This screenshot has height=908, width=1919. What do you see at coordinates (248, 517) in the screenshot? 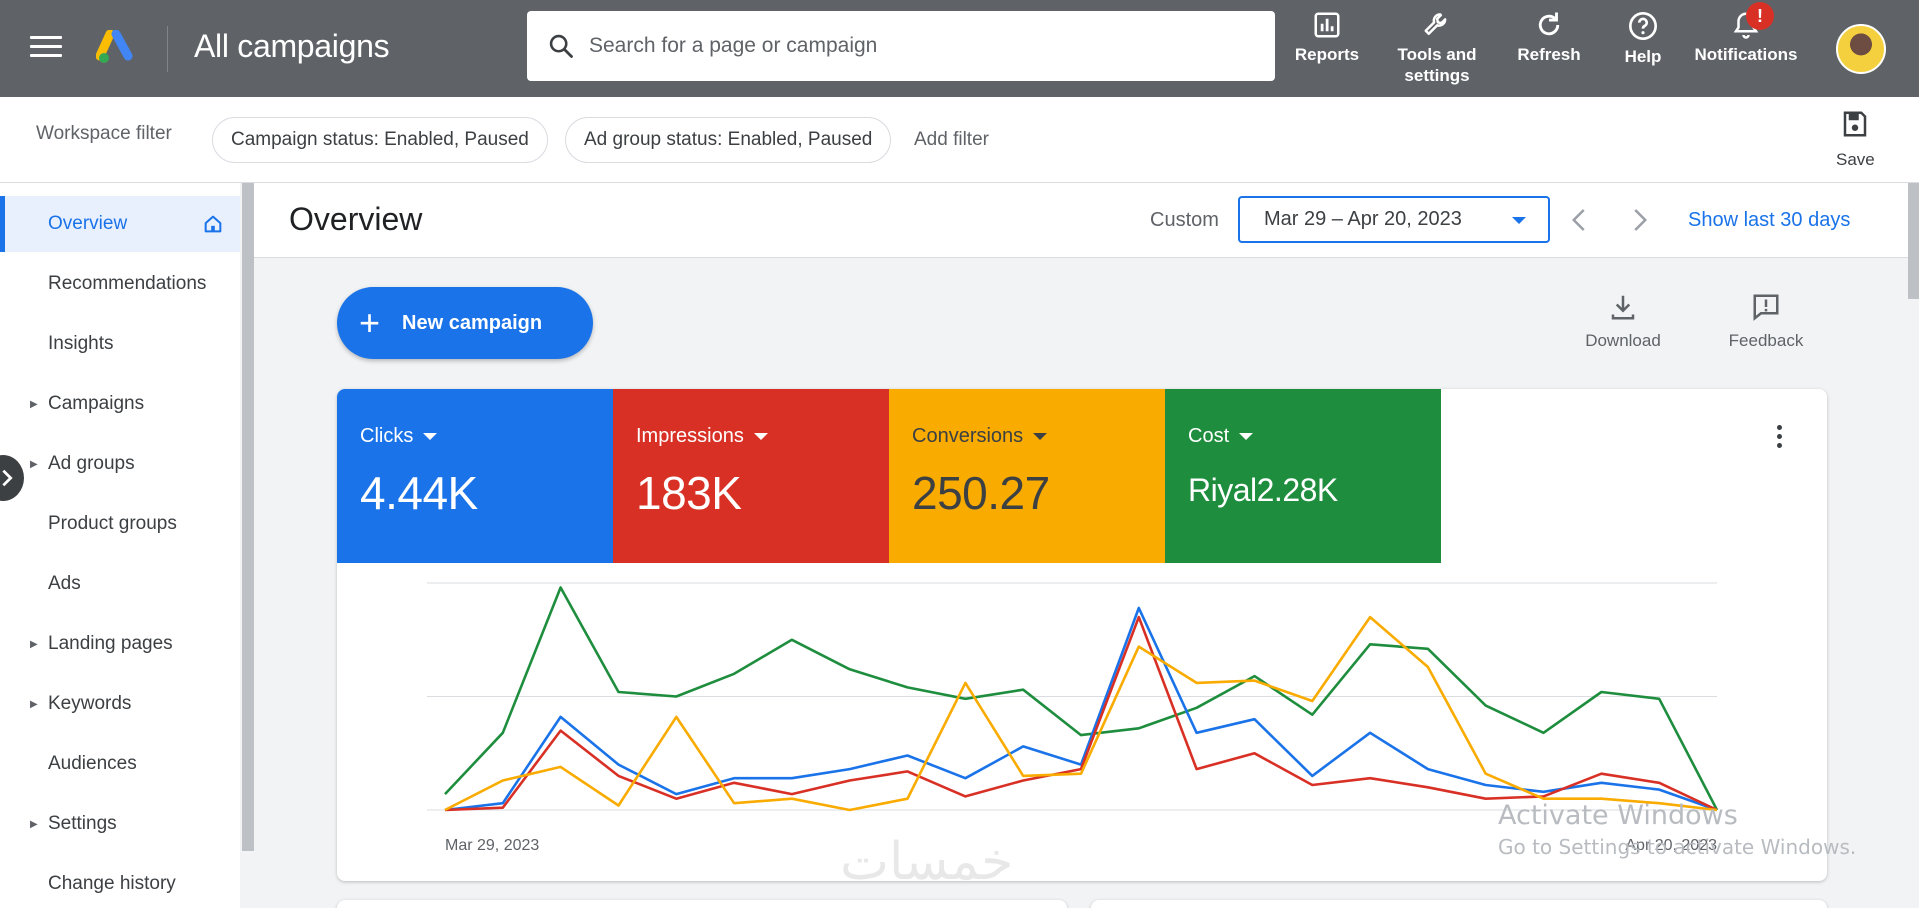
I see `sidebar-scrollbar` at bounding box center [248, 517].